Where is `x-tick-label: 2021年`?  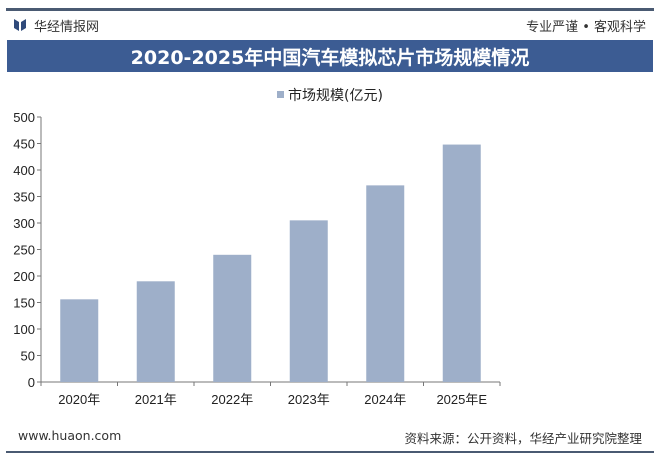 x-tick-label: 2021年 is located at coordinates (156, 399).